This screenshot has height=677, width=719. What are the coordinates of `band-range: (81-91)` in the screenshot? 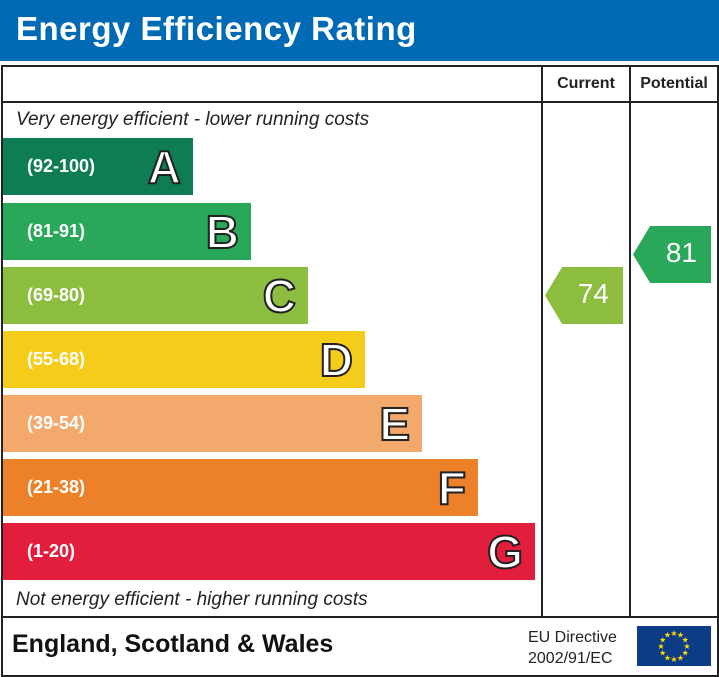 It's located at (56, 231).